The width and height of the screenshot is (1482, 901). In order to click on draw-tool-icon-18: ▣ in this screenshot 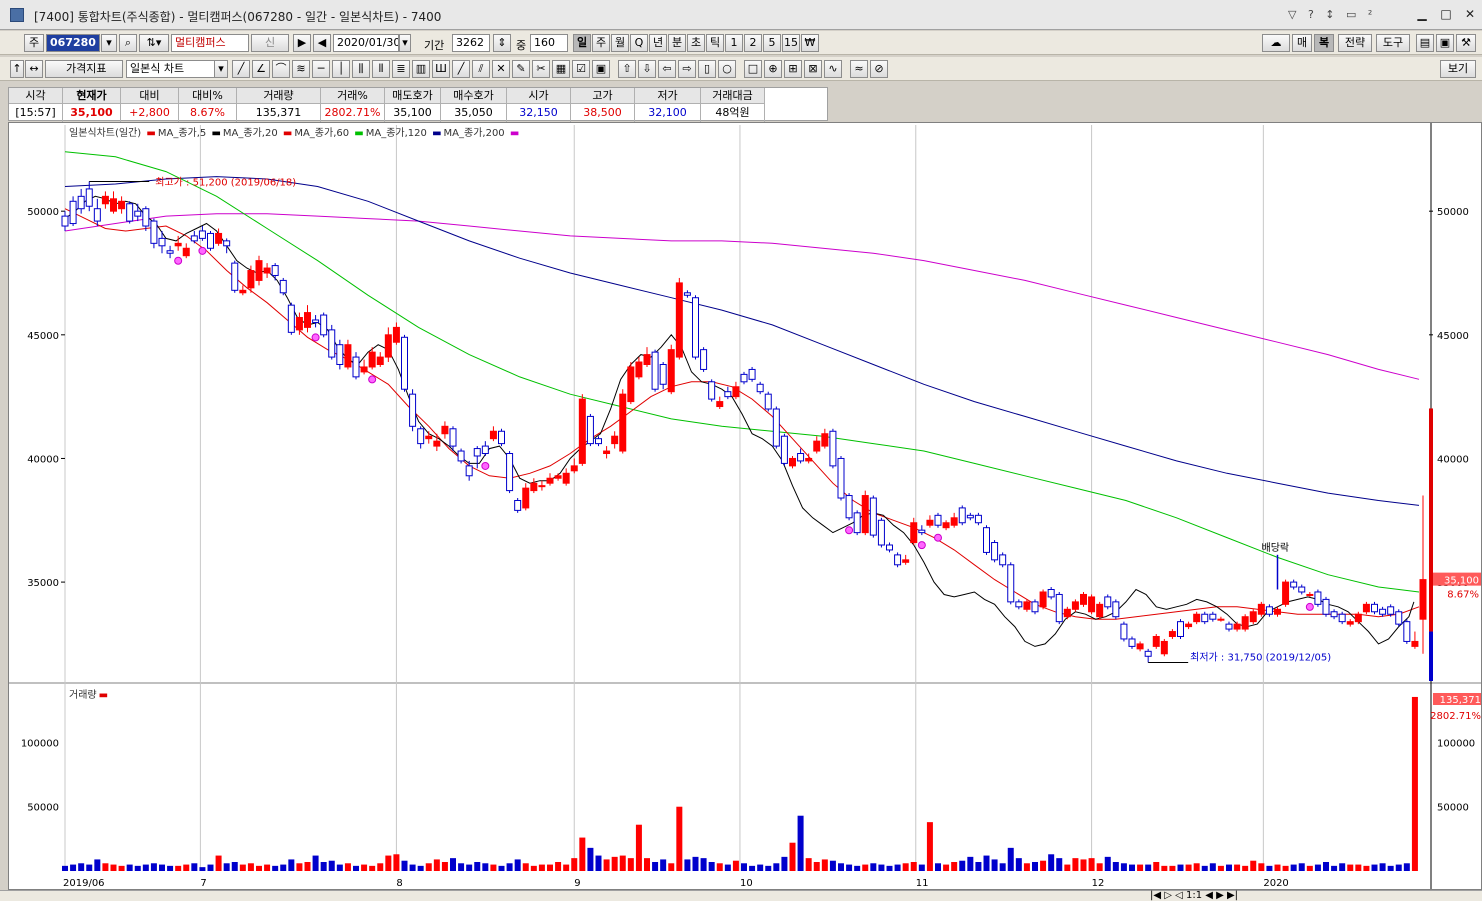, I will do `click(601, 69)`.